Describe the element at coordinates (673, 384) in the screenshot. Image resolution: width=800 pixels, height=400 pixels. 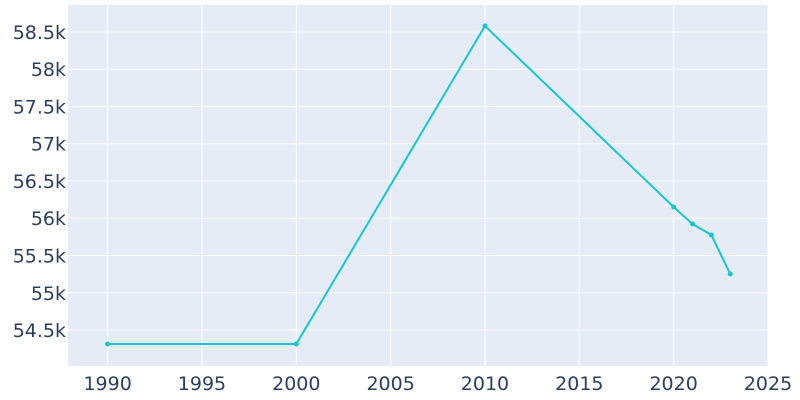
I see `x-tick-label: 2020` at that location.